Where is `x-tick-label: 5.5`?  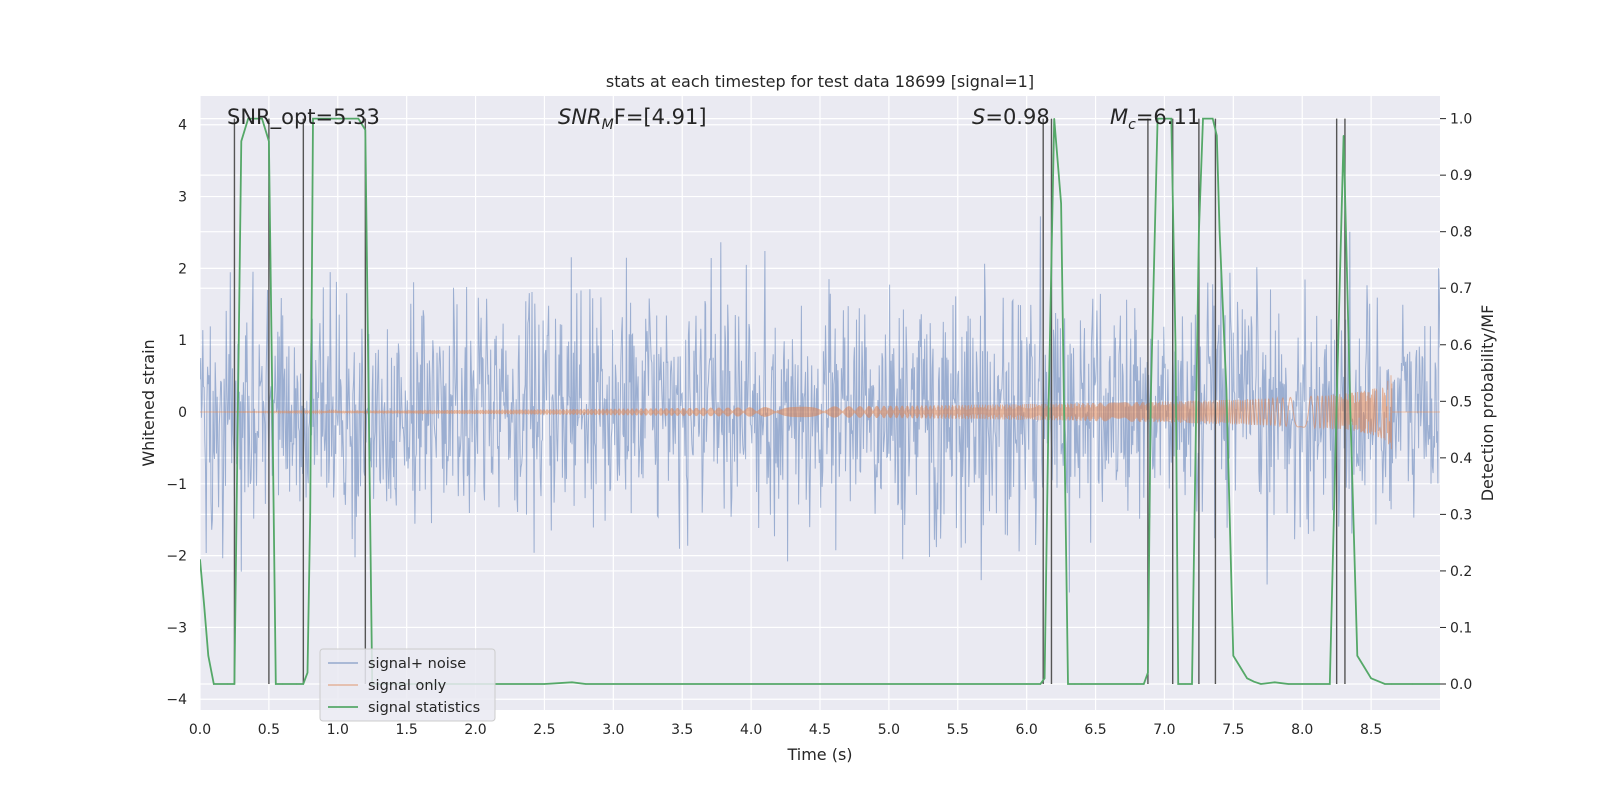 x-tick-label: 5.5 is located at coordinates (958, 730).